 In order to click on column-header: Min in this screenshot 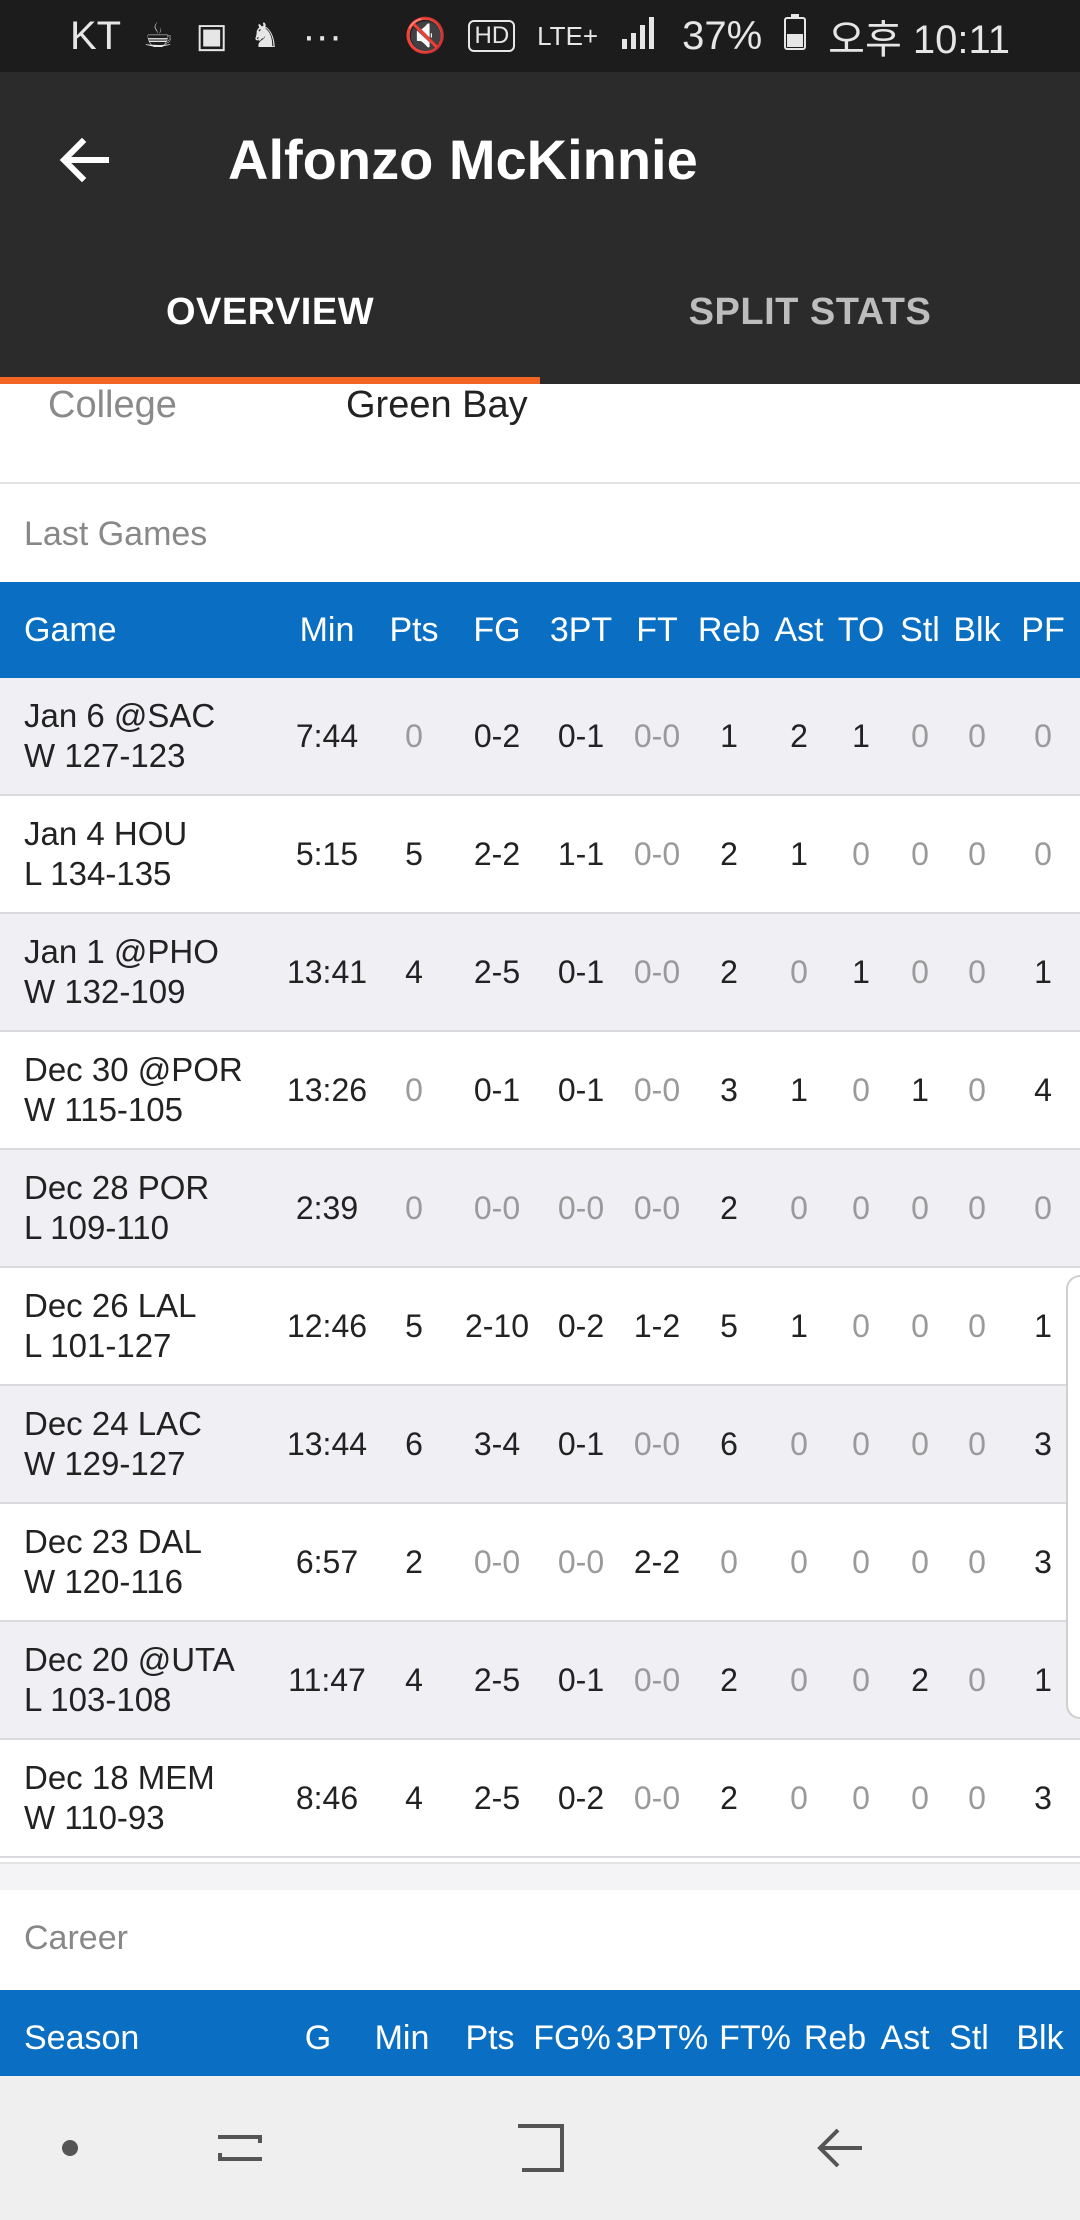, I will do `click(327, 630)`.